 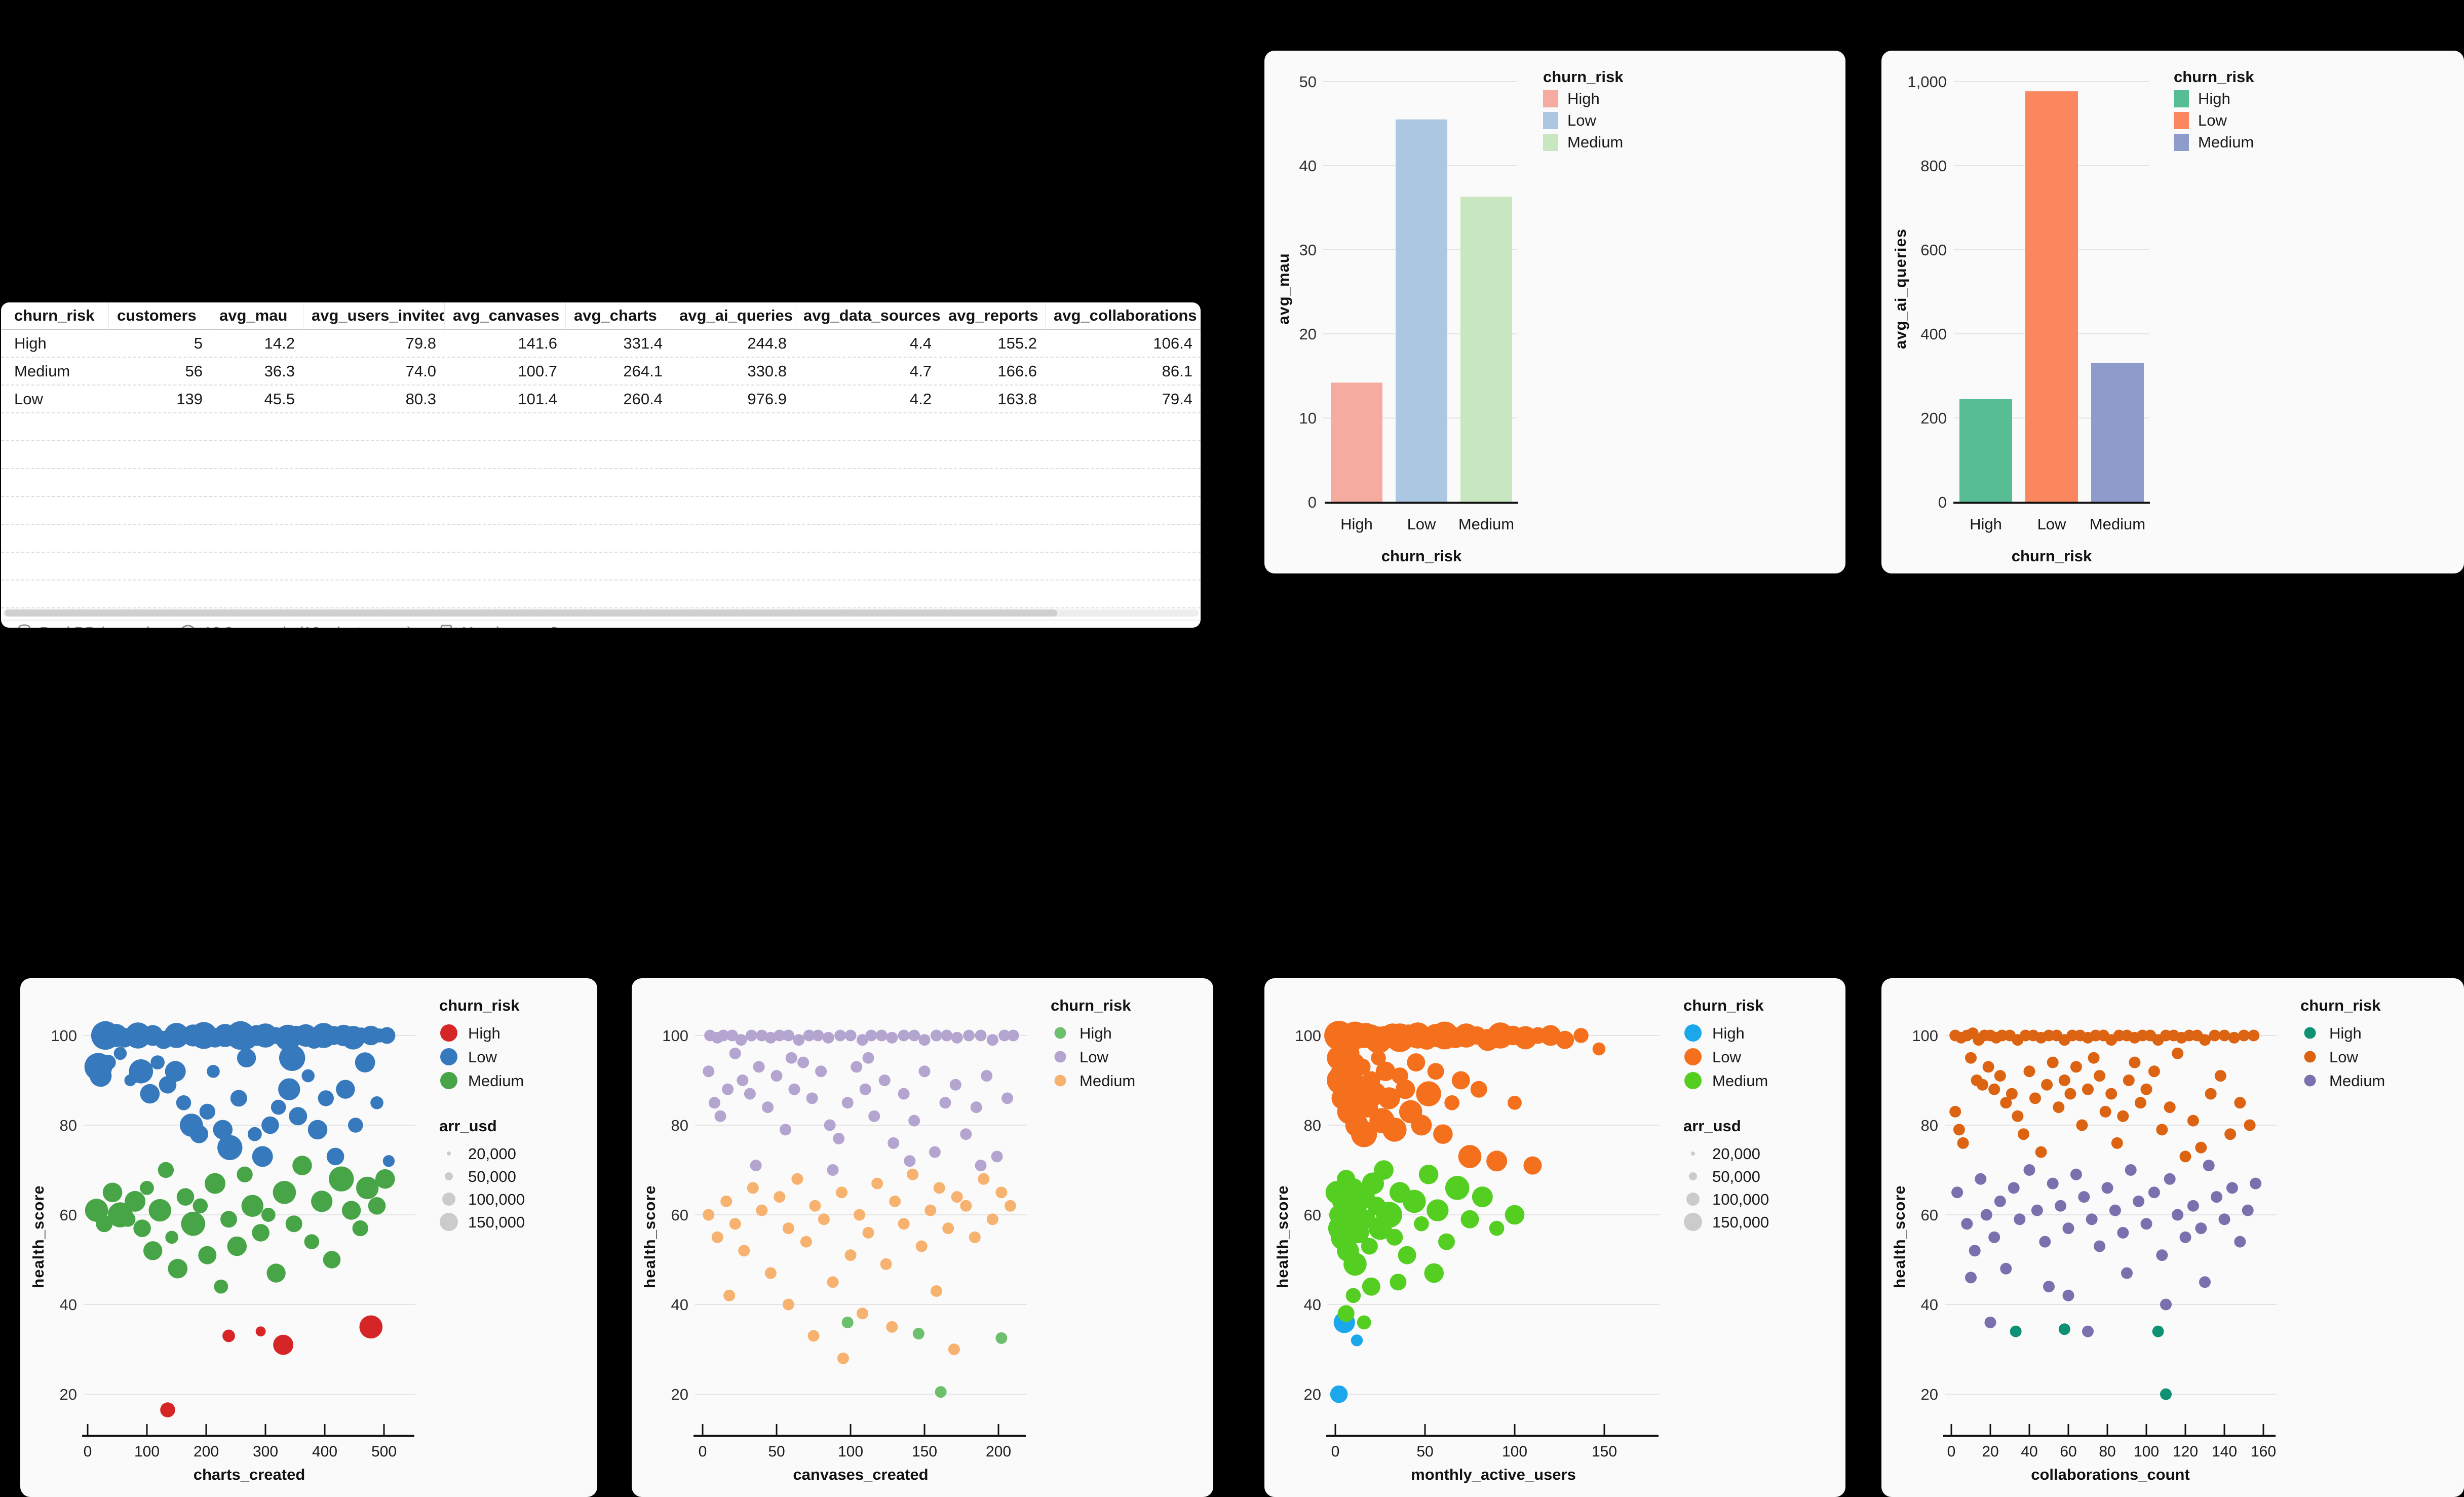 What do you see at coordinates (1356, 442) in the screenshot?
I see `bar-High` at bounding box center [1356, 442].